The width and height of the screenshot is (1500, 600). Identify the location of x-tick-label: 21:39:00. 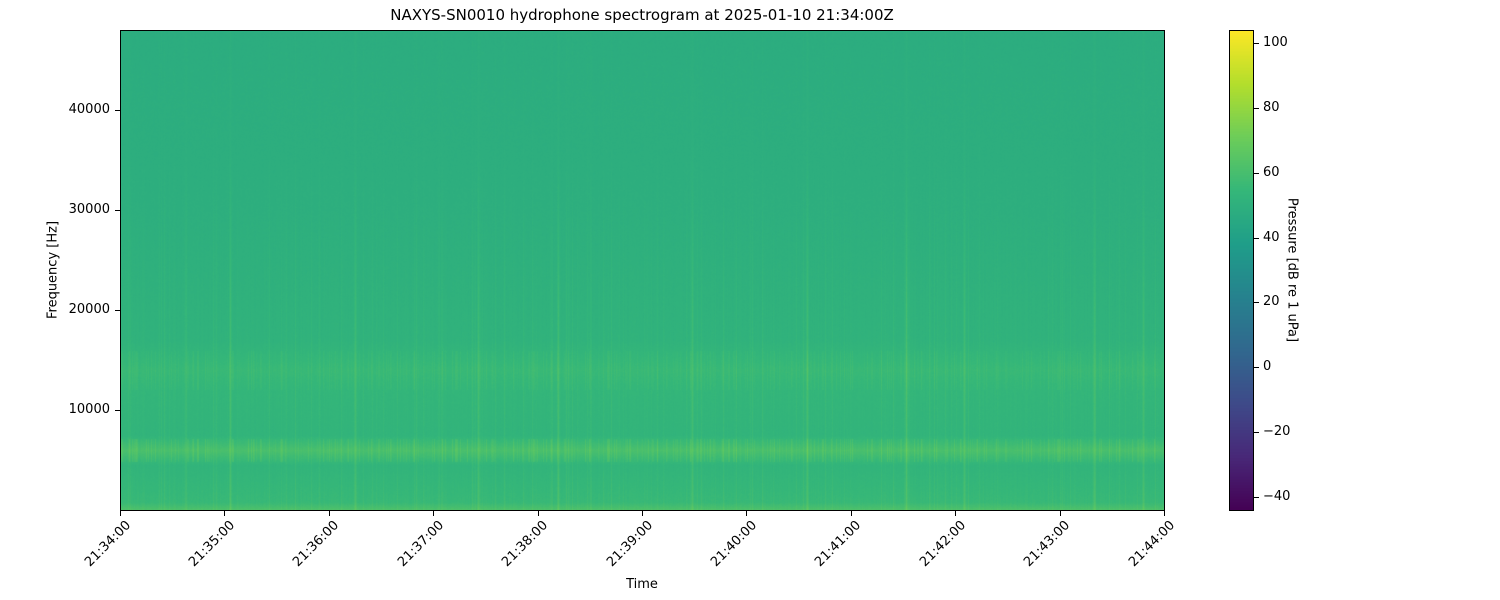
(629, 544).